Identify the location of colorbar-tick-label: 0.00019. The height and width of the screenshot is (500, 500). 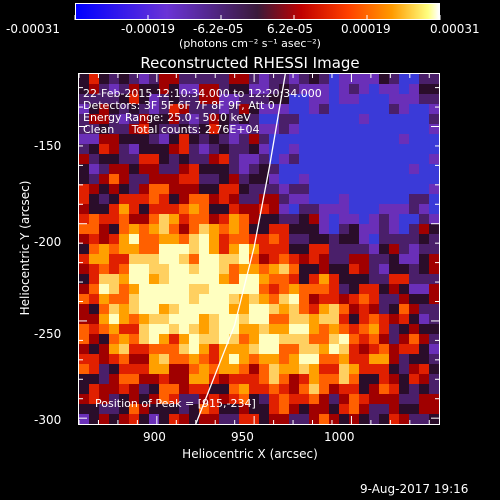
(366, 29).